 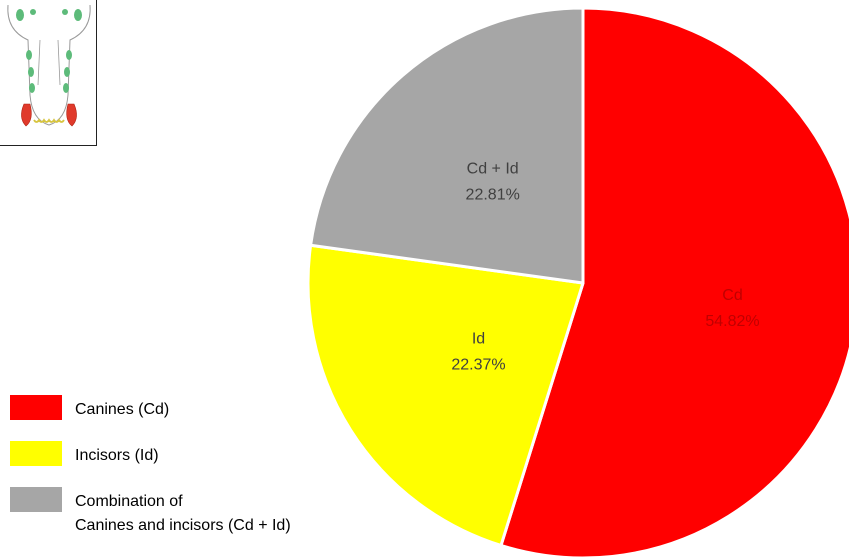 I want to click on teeth-diagram-icon, so click(x=49, y=65).